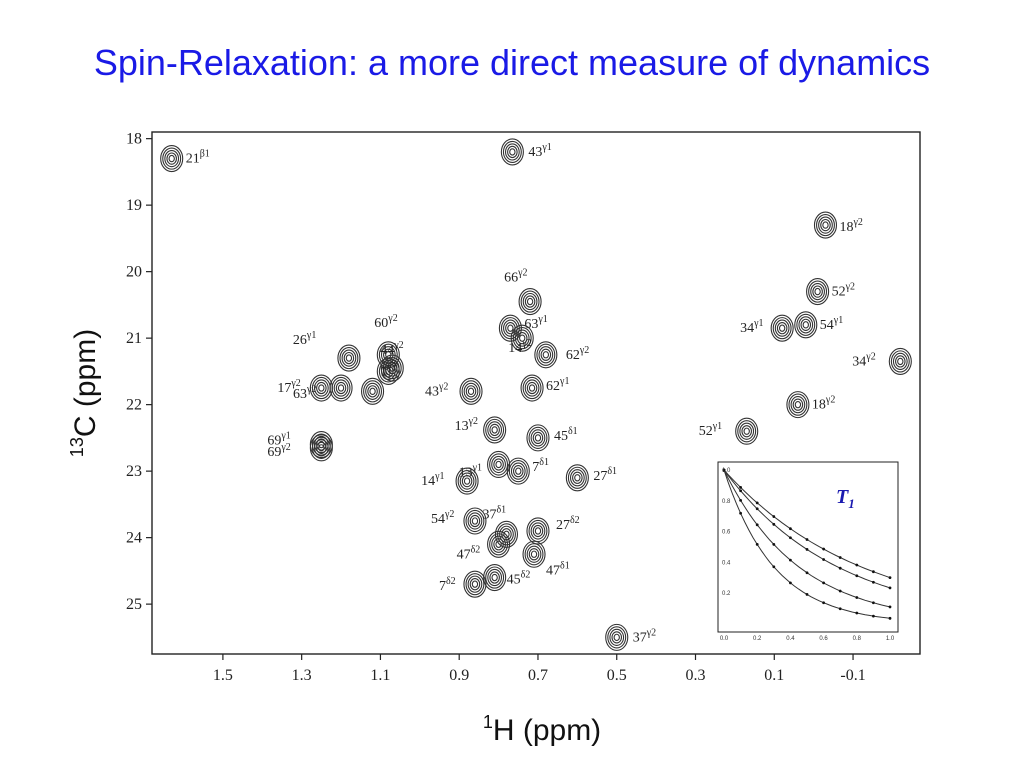 This screenshot has width=1024, height=768. What do you see at coordinates (852, 675) in the screenshot?
I see `x-tick-label: -0.1` at bounding box center [852, 675].